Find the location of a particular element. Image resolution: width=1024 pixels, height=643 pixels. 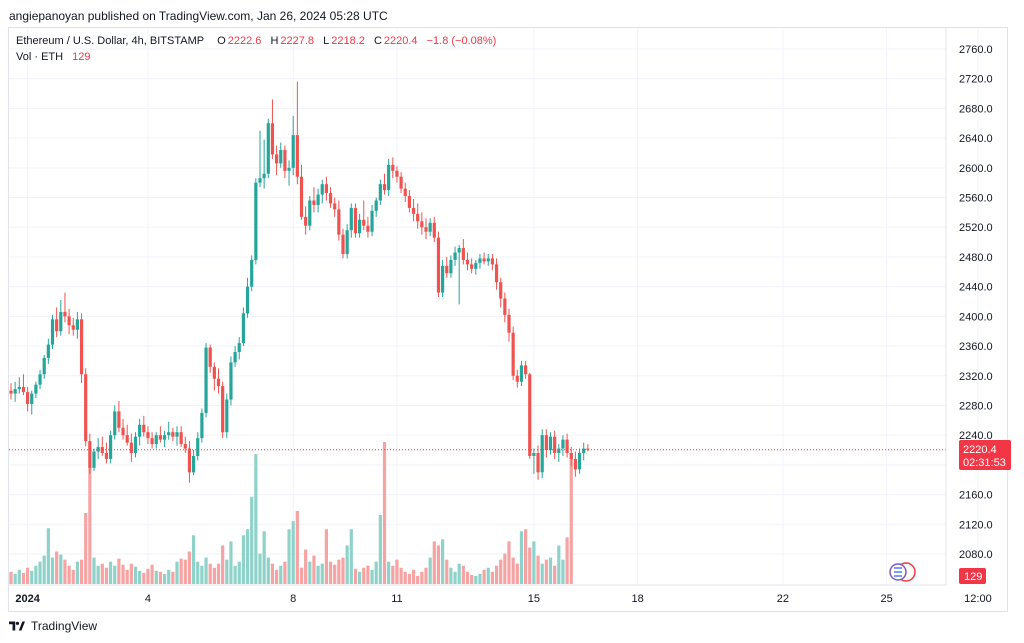

price-tick-label: 2640.0 is located at coordinates (976, 139).